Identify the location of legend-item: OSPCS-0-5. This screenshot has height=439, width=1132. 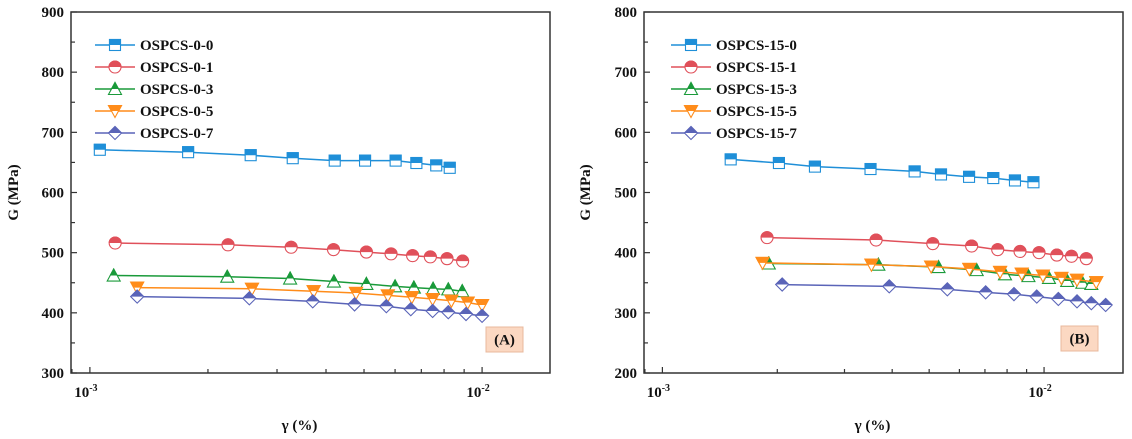
(154, 112).